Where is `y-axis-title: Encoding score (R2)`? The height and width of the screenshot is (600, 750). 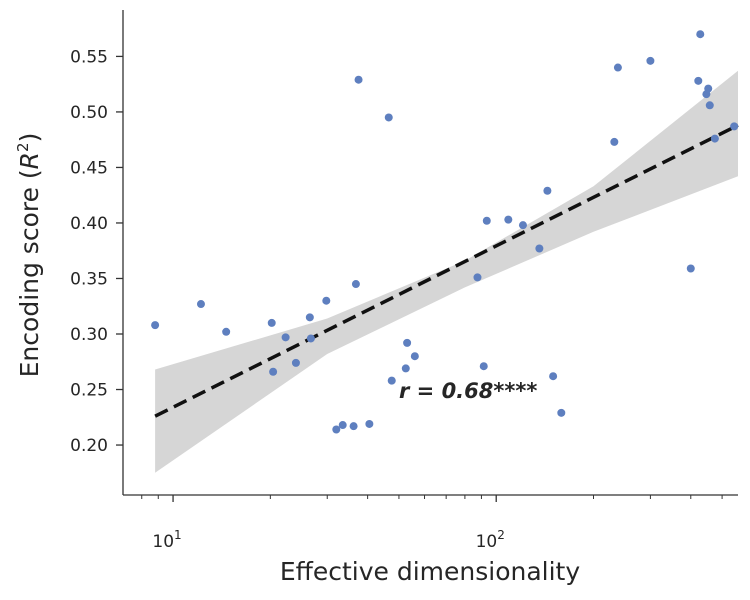 y-axis-title: Encoding score (R2) is located at coordinates (29, 255).